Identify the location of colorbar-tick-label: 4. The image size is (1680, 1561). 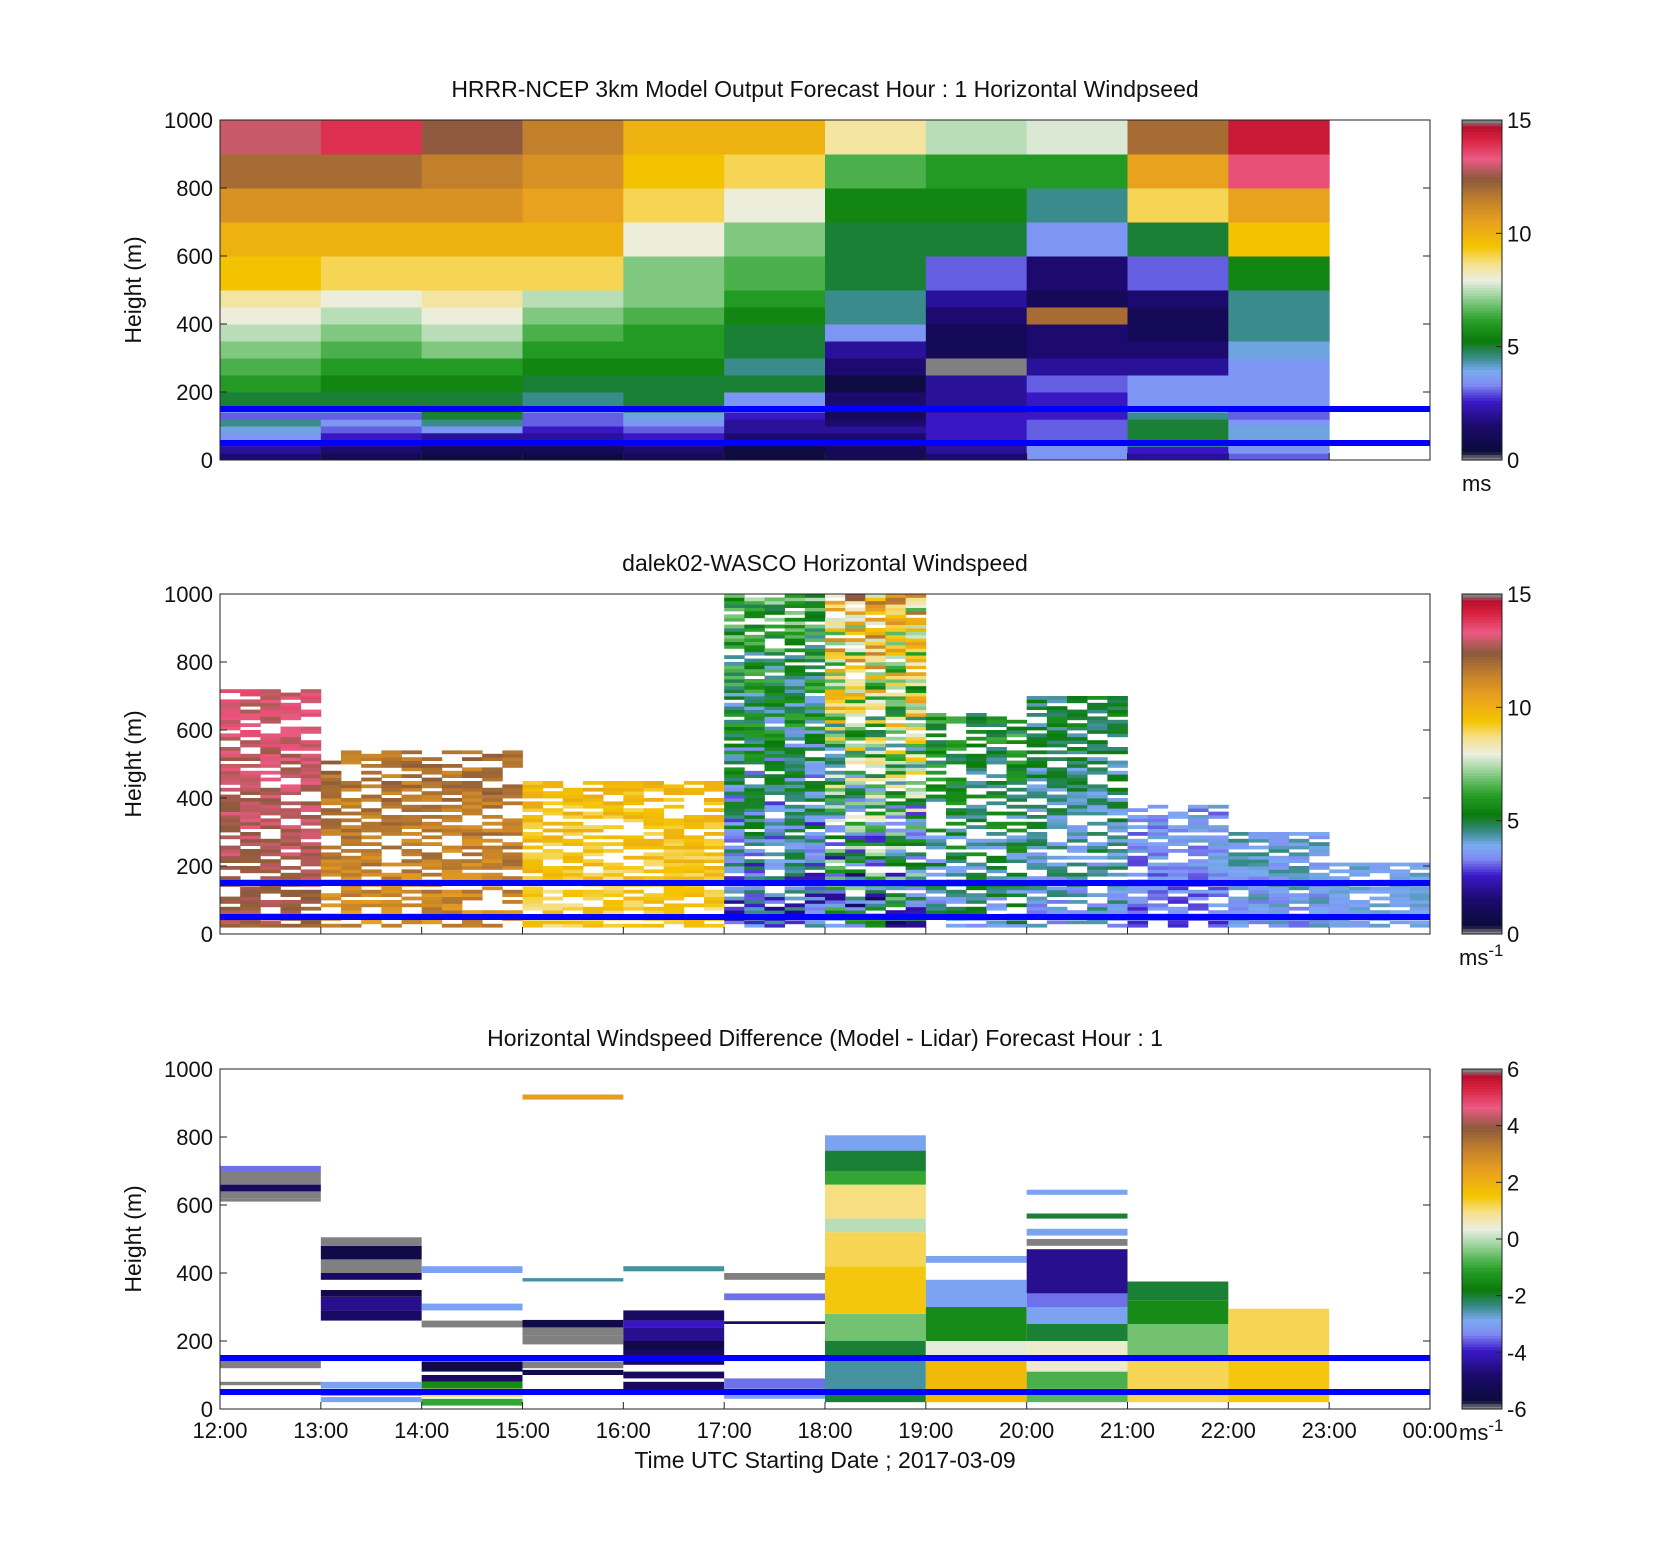
(1513, 1126).